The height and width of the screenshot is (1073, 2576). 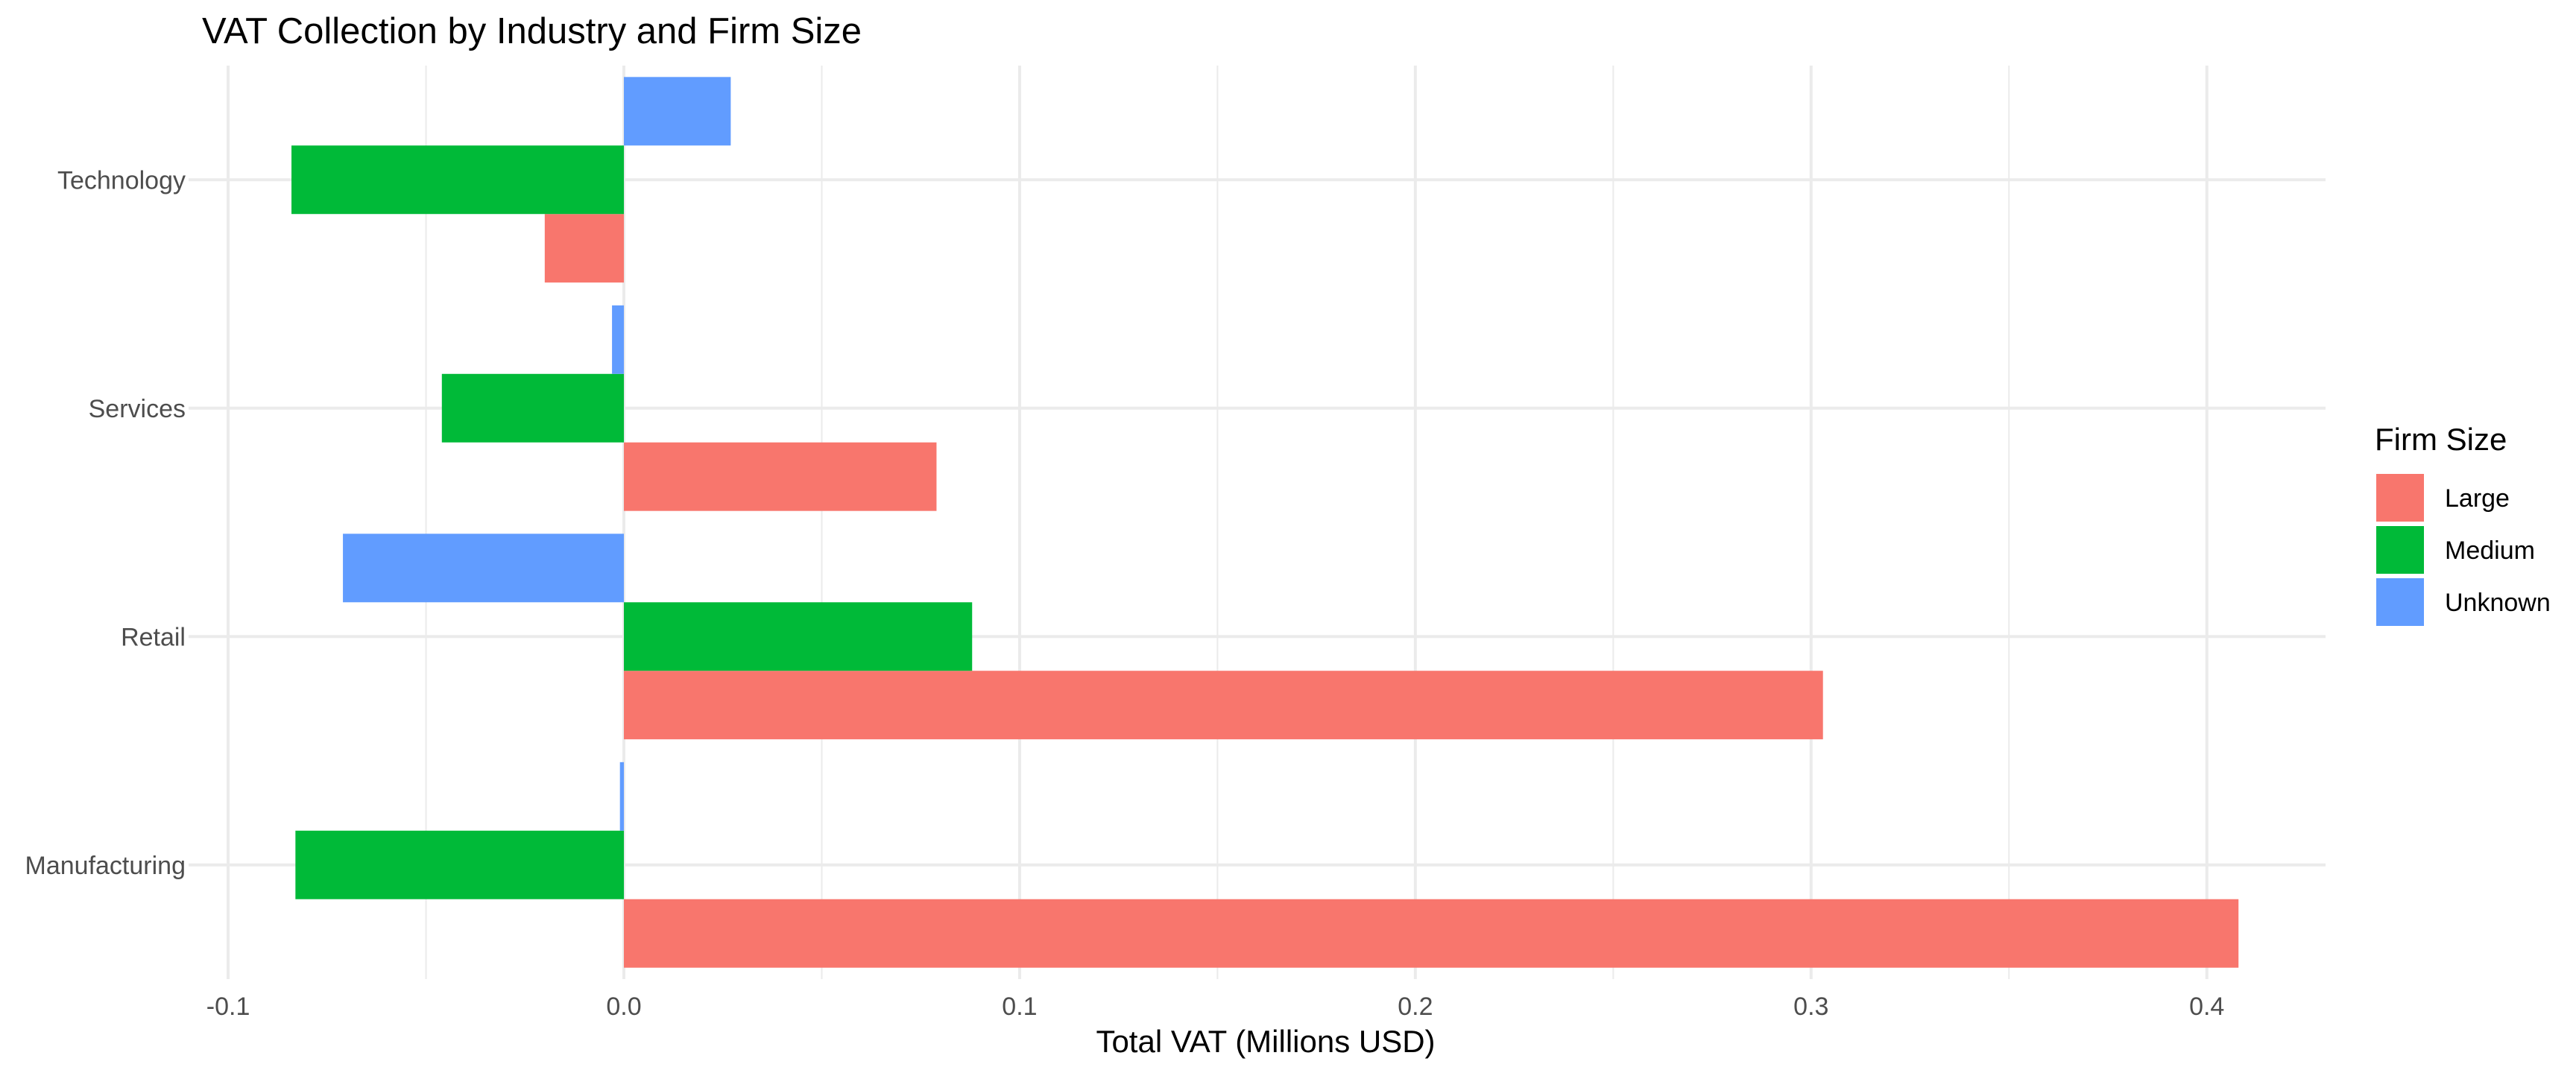 I want to click on bar-large-services, so click(x=780, y=476).